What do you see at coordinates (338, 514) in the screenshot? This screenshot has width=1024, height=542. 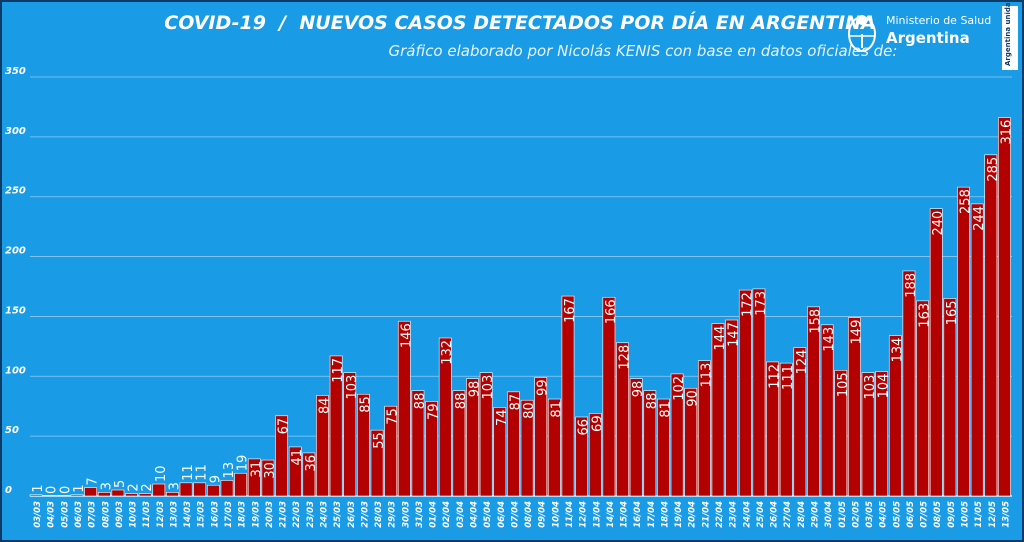 I see `x-tick-label: 25/03` at bounding box center [338, 514].